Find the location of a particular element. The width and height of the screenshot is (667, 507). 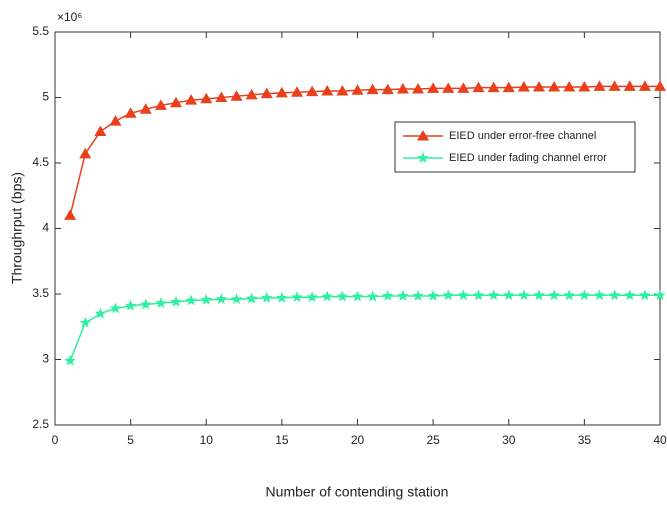

x-tick-label: 0 is located at coordinates (55, 440).